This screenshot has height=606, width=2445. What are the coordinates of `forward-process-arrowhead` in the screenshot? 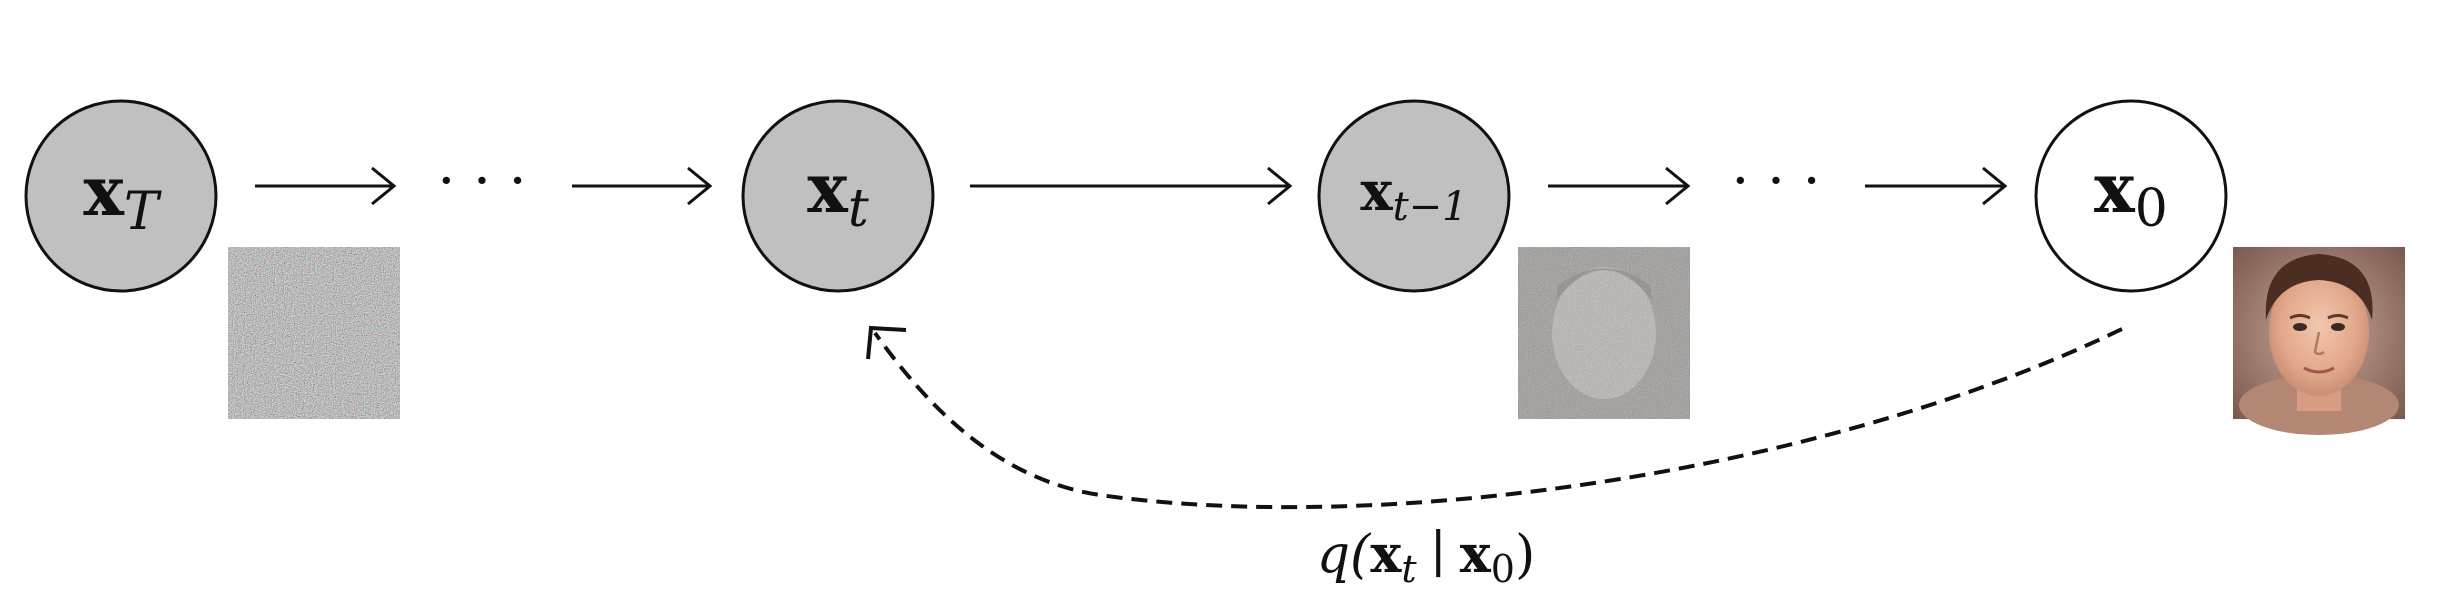 It's located at (886, 342).